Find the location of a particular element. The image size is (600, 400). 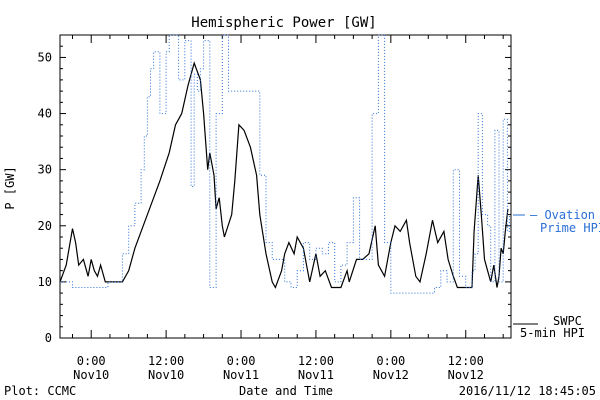

svg-text: – Ovation is located at coordinates (562, 215).